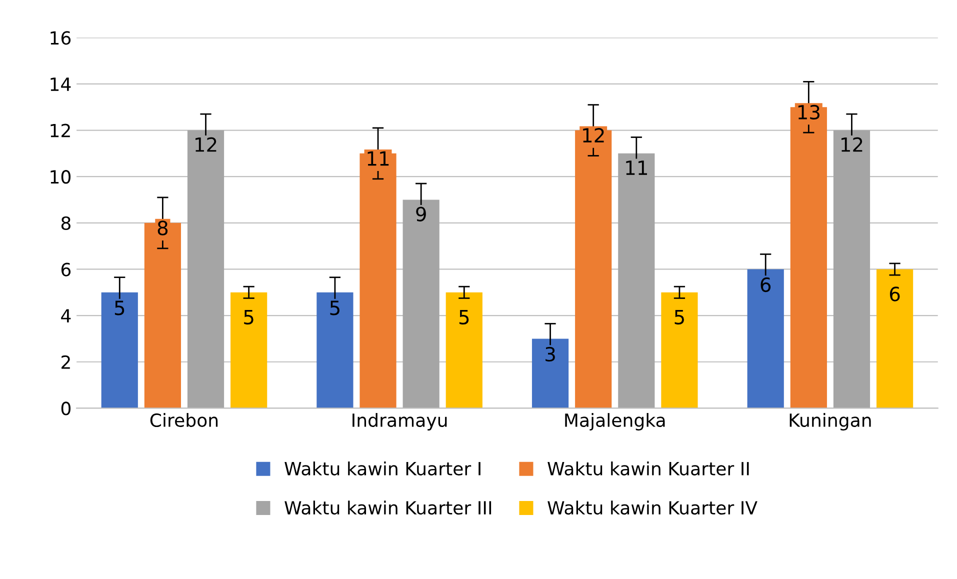 This screenshot has height=579, width=957. What do you see at coordinates (60, 38) in the screenshot?
I see `y-tick-label: 16` at bounding box center [60, 38].